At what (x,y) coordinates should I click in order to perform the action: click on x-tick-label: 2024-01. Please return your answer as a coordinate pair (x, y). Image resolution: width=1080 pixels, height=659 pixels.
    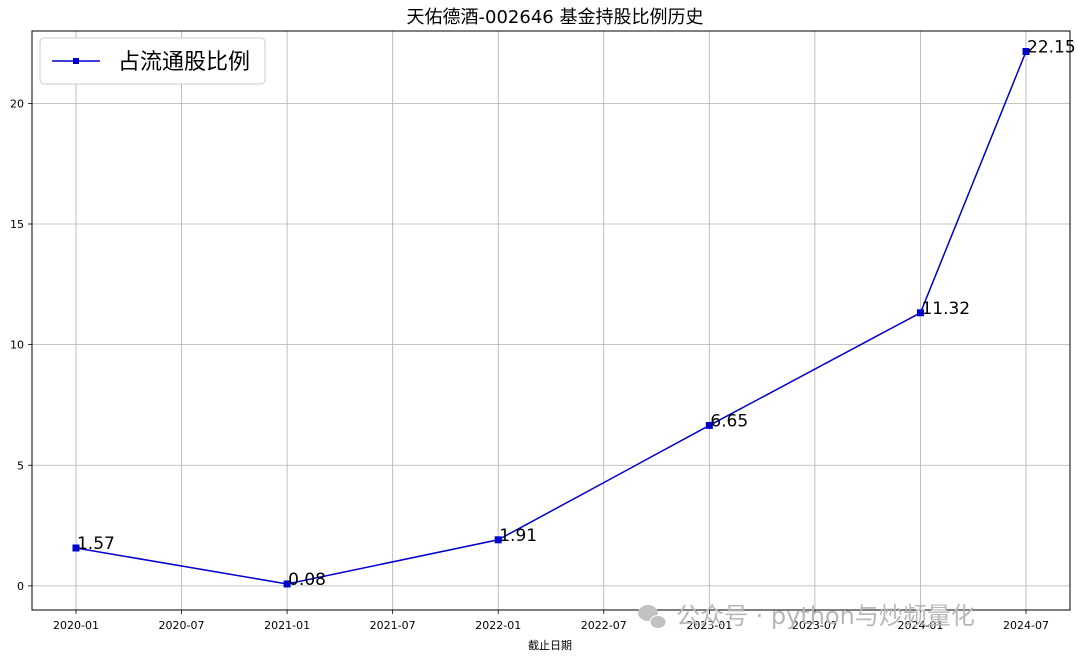
    Looking at the image, I should click on (920, 625).